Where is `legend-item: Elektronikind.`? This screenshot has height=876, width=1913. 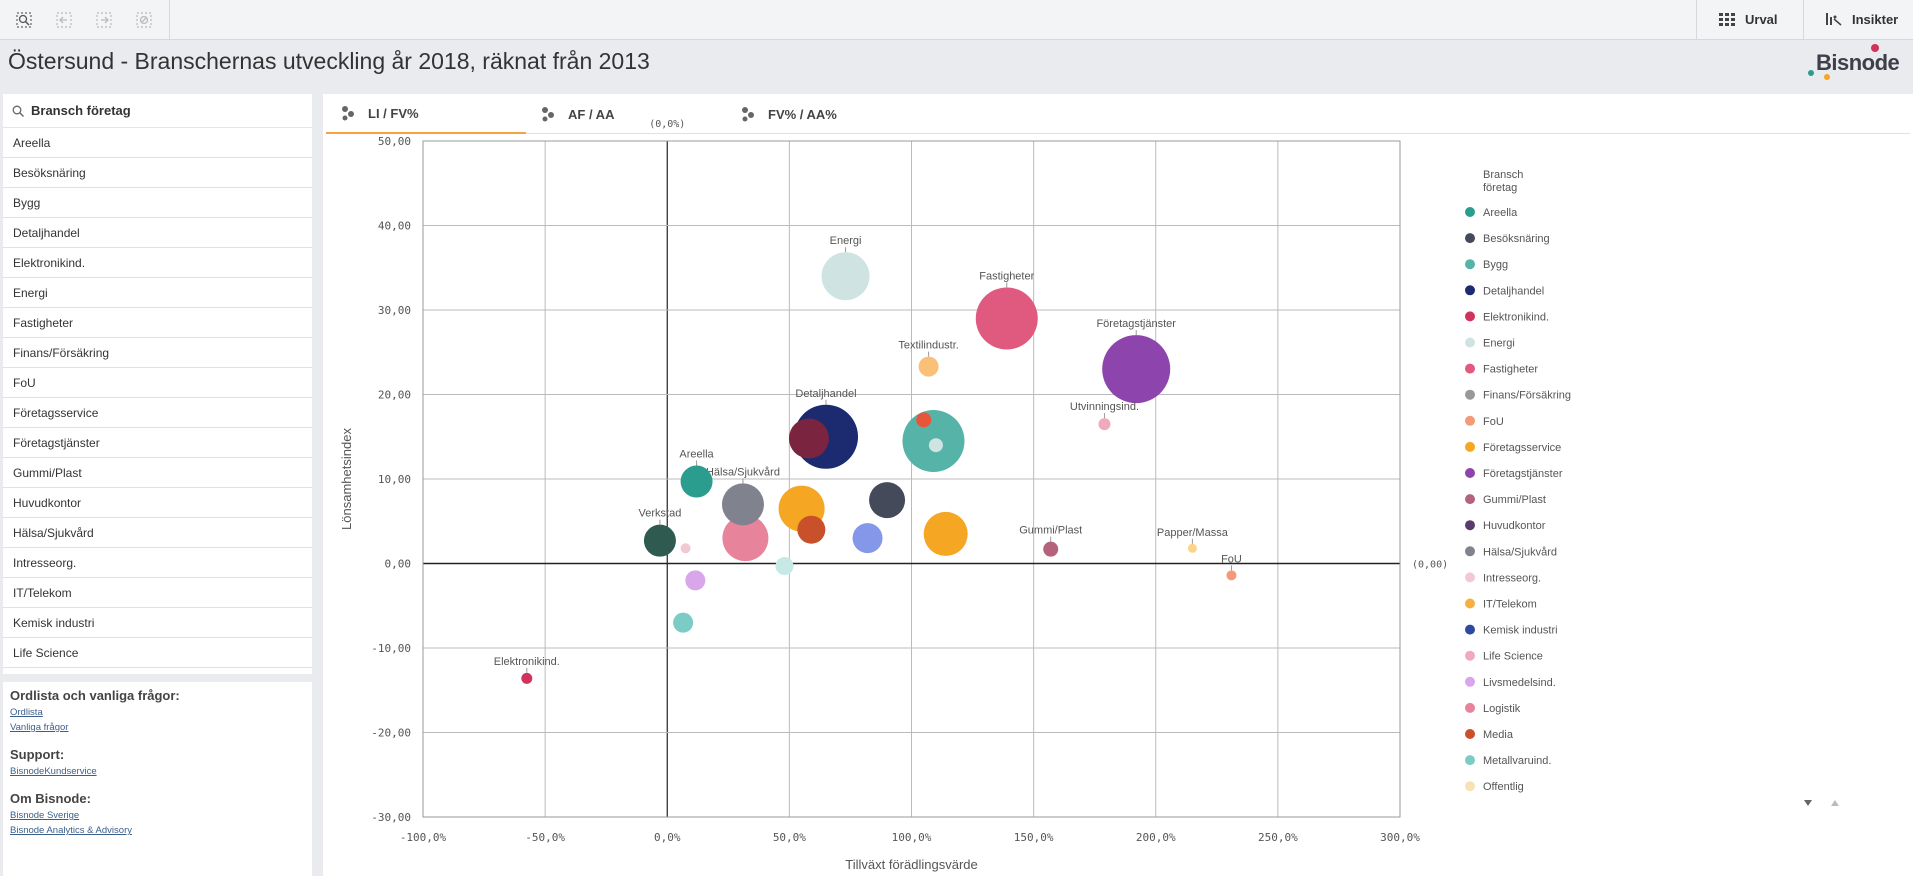
legend-item: Elektronikind. is located at coordinates (1516, 317).